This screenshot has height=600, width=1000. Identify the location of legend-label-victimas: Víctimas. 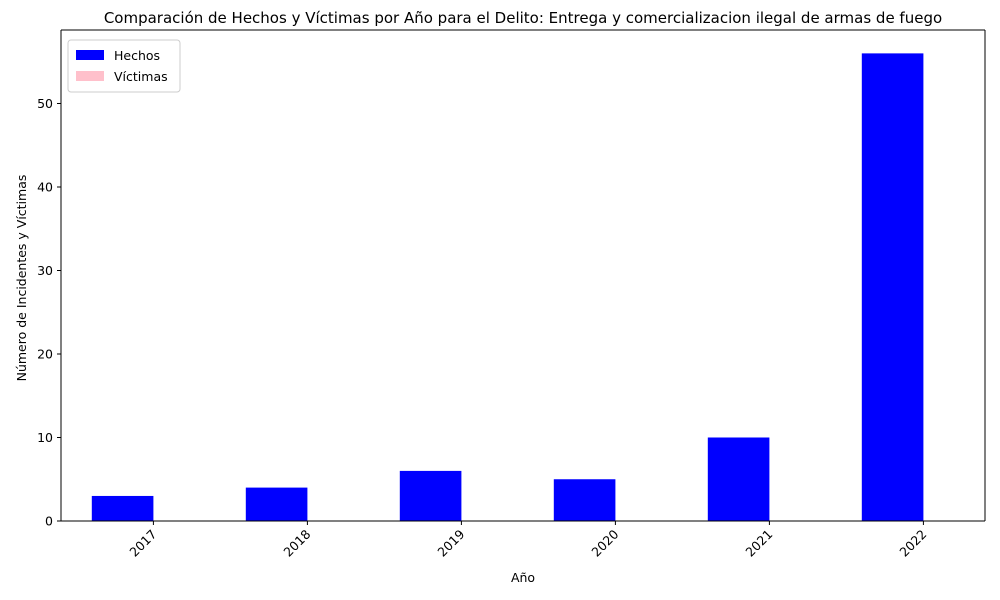
(141, 76).